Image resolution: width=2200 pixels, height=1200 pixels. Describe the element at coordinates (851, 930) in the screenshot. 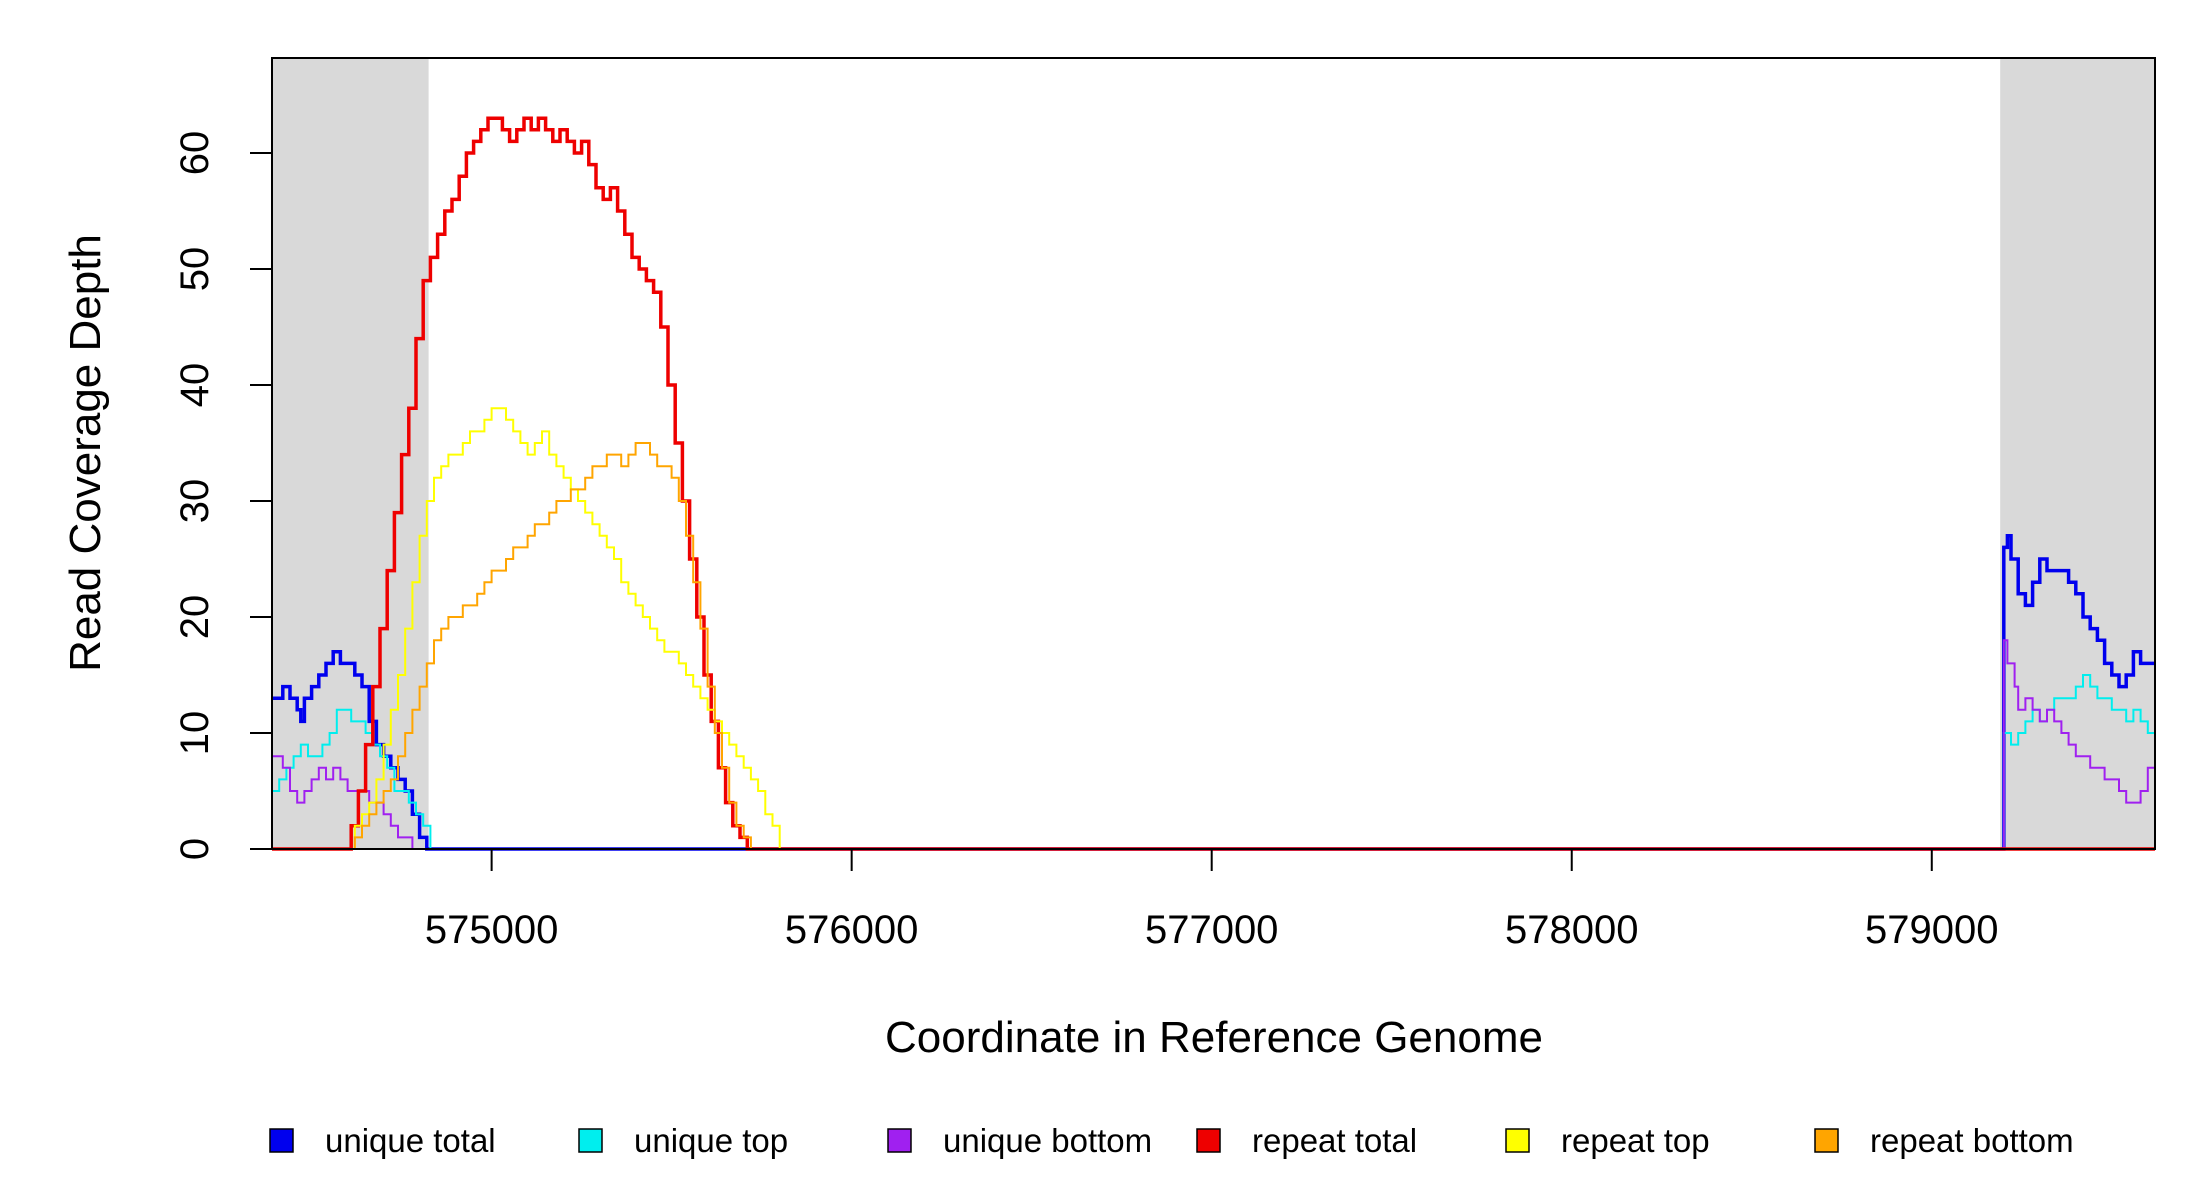

I see `x-tick-label: 576000` at that location.